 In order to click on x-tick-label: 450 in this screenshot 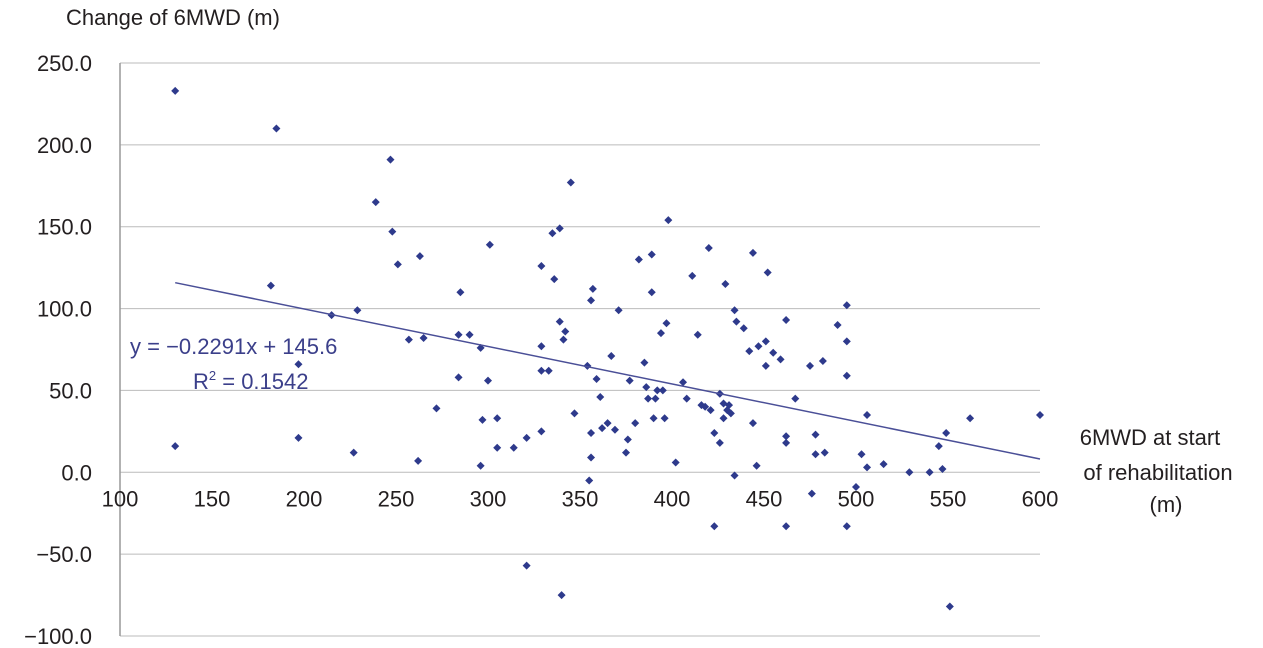, I will do `click(764, 498)`.